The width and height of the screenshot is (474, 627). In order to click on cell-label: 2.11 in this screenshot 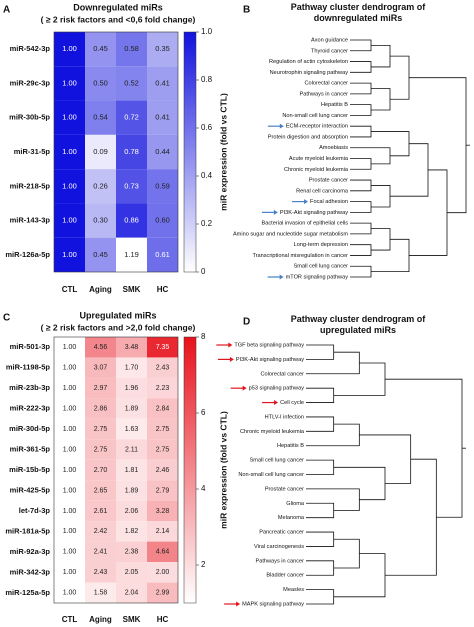, I will do `click(131, 449)`.